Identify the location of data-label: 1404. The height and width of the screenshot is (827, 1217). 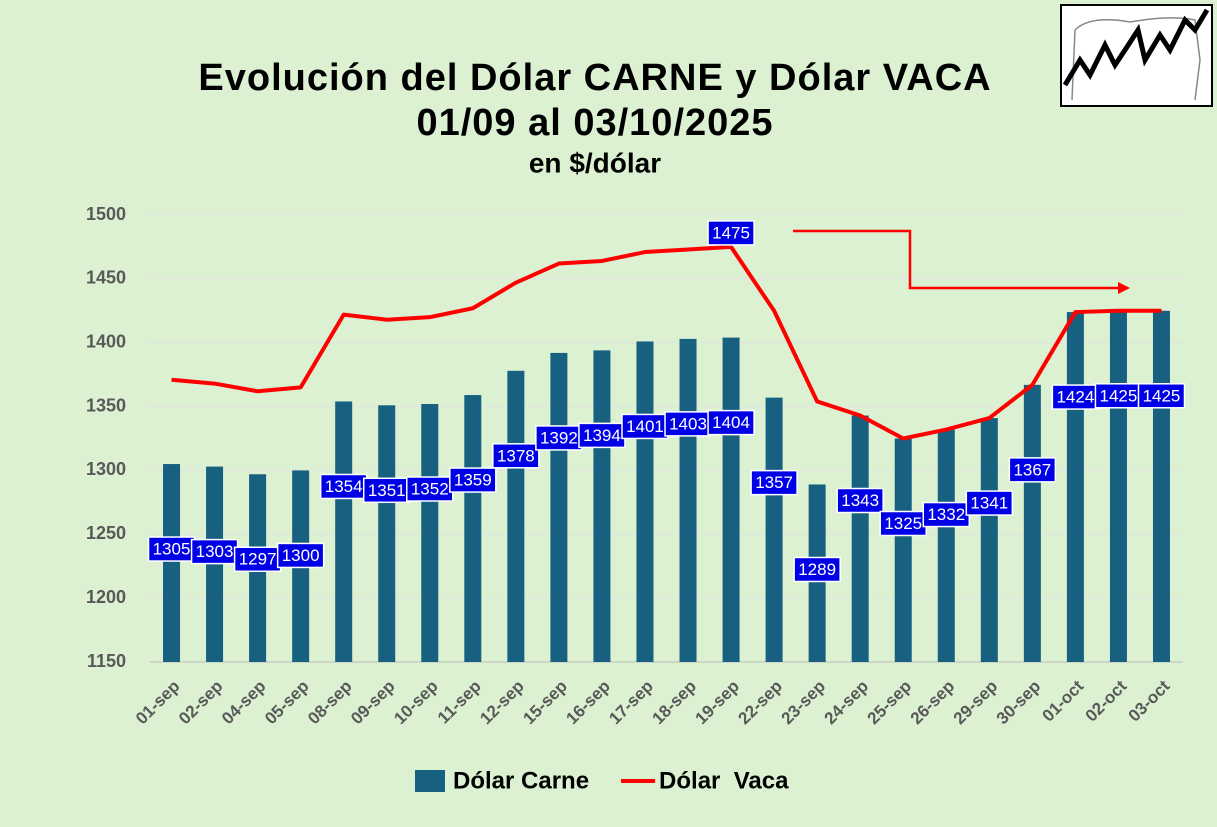
(731, 422).